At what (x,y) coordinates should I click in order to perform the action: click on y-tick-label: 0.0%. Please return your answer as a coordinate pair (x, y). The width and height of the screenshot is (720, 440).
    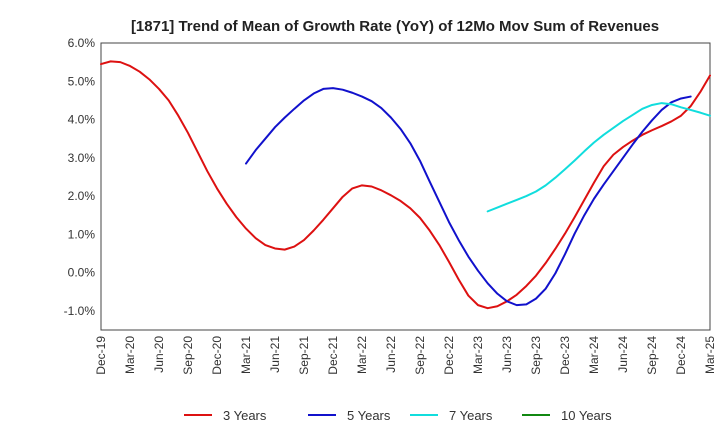
    Looking at the image, I should click on (82, 273).